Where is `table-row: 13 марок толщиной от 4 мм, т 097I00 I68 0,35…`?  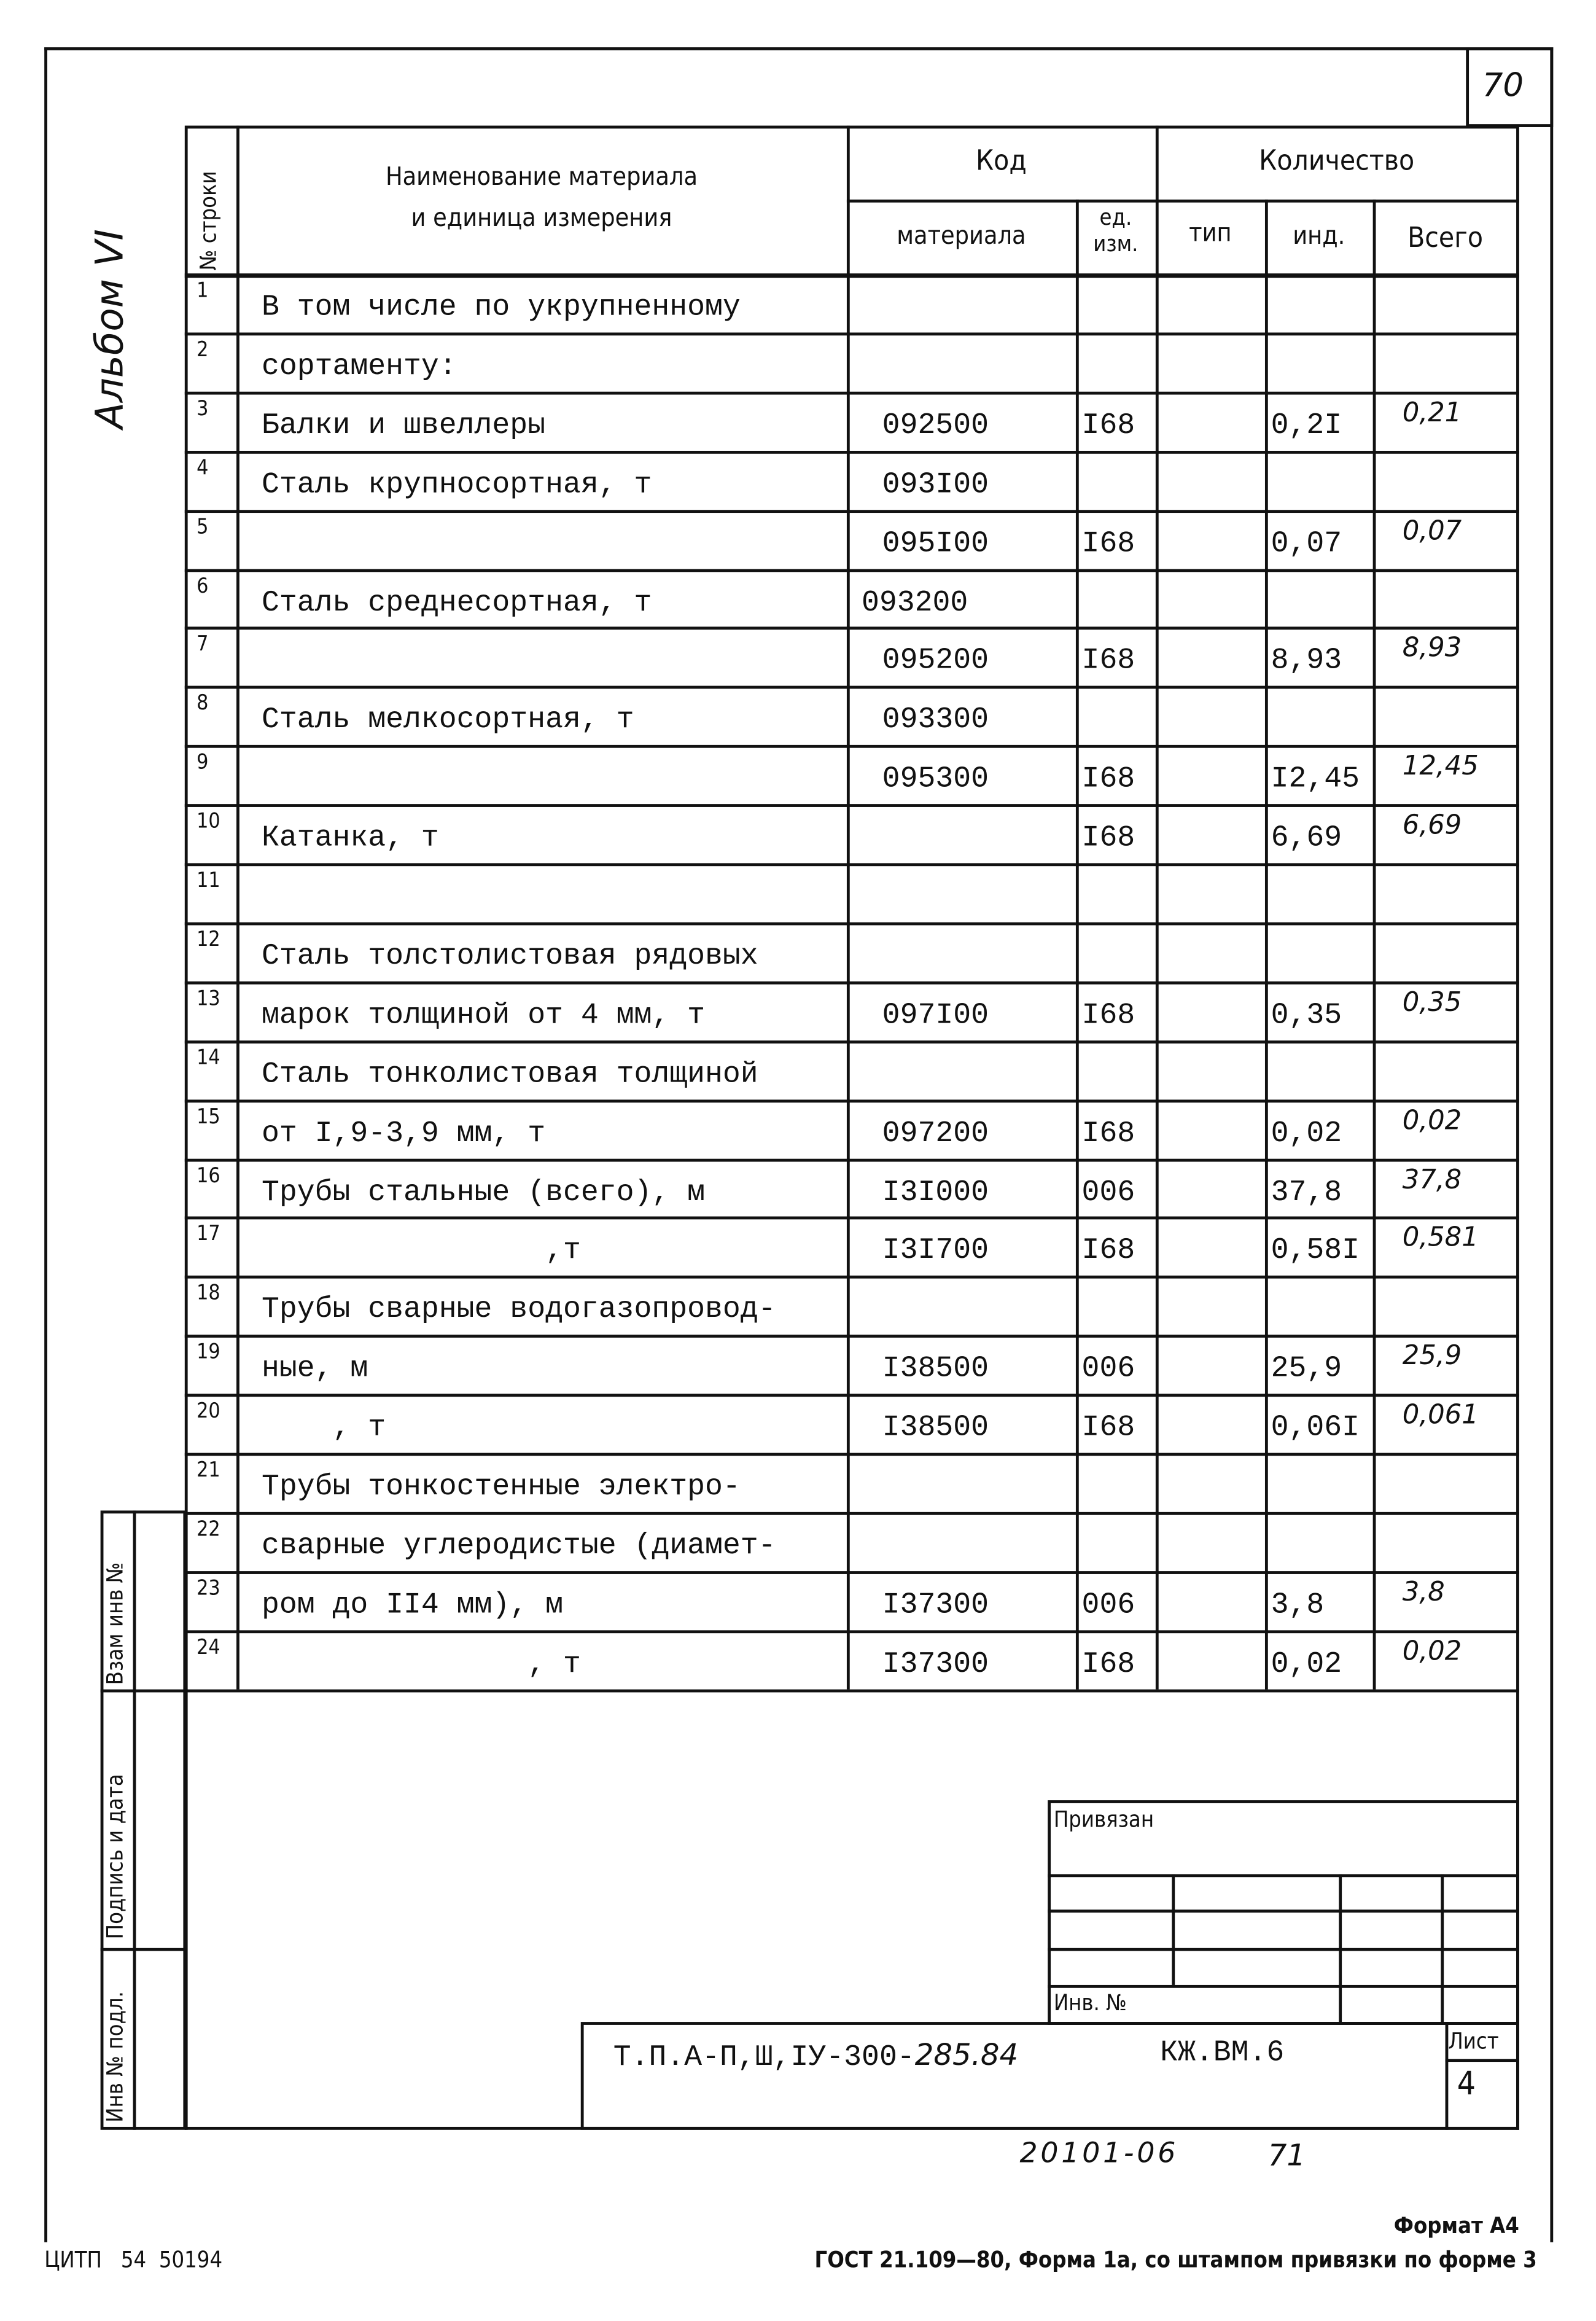 table-row: 13 марок толщиной от 4 мм, т 097I00 I68 0,35… is located at coordinates (852, 1010).